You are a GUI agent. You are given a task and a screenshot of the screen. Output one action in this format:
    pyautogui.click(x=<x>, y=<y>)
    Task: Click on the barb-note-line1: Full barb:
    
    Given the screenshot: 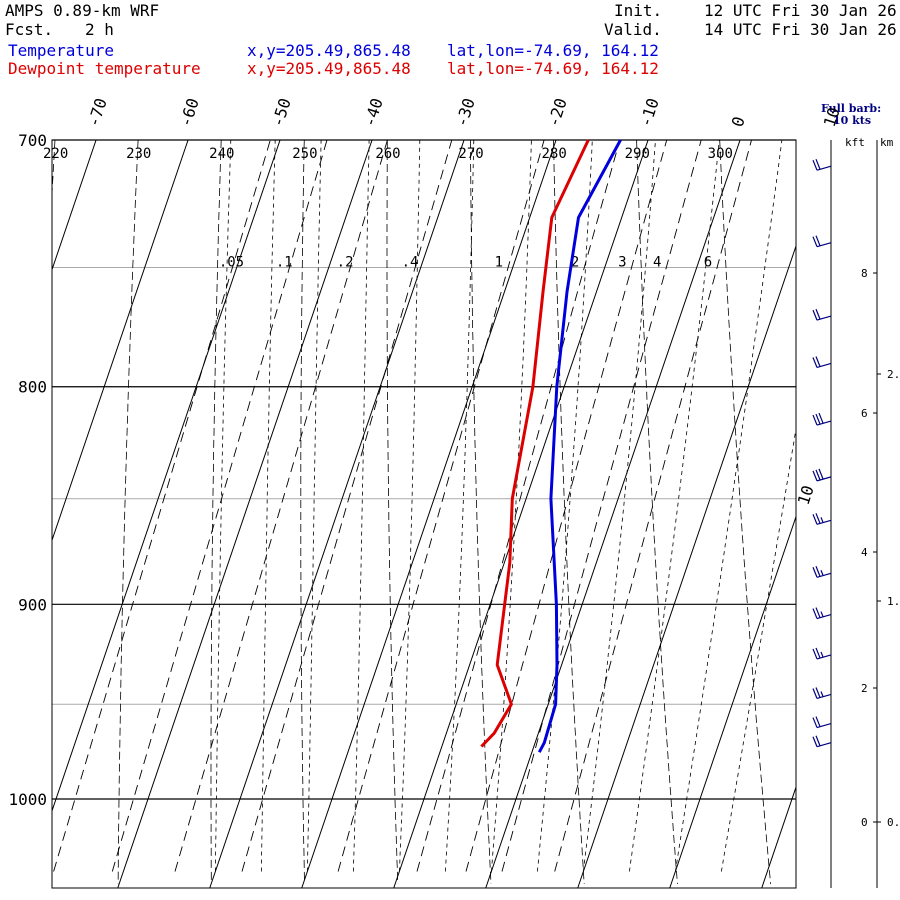 What is the action you would take?
    pyautogui.click(x=851, y=108)
    